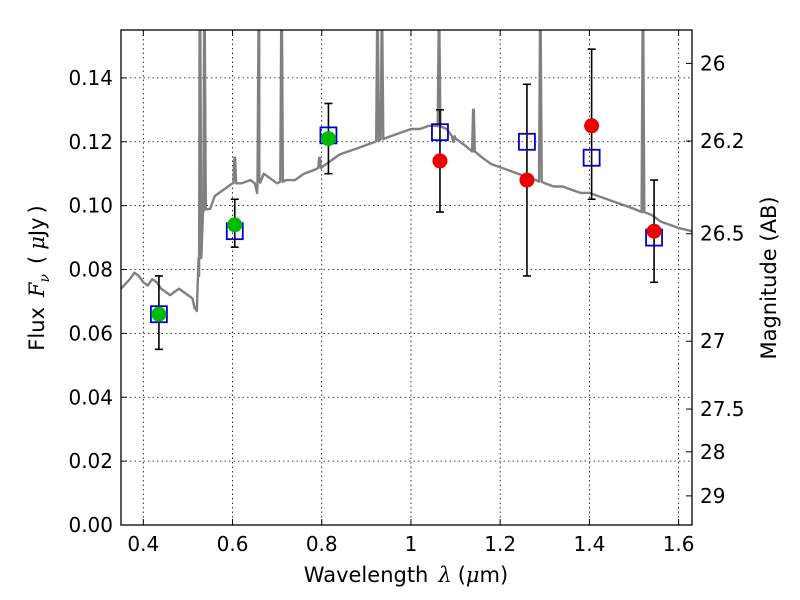 The width and height of the screenshot is (800, 600). I want to click on x-tick-label: 0.4, so click(143, 544).